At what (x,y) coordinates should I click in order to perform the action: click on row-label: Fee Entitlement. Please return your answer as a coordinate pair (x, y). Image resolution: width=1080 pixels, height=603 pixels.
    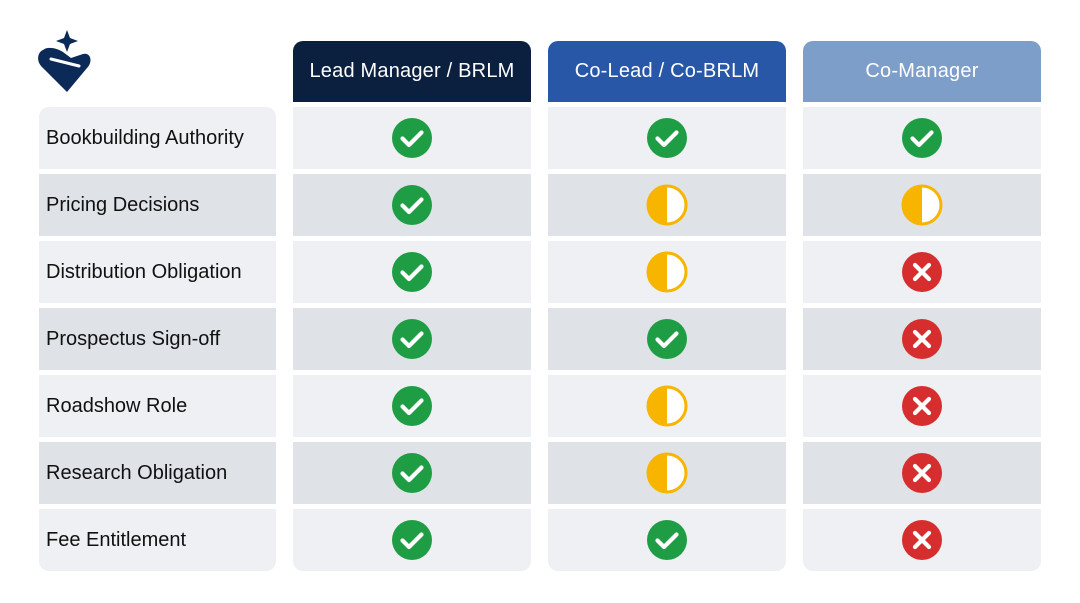
    Looking at the image, I should click on (157, 540).